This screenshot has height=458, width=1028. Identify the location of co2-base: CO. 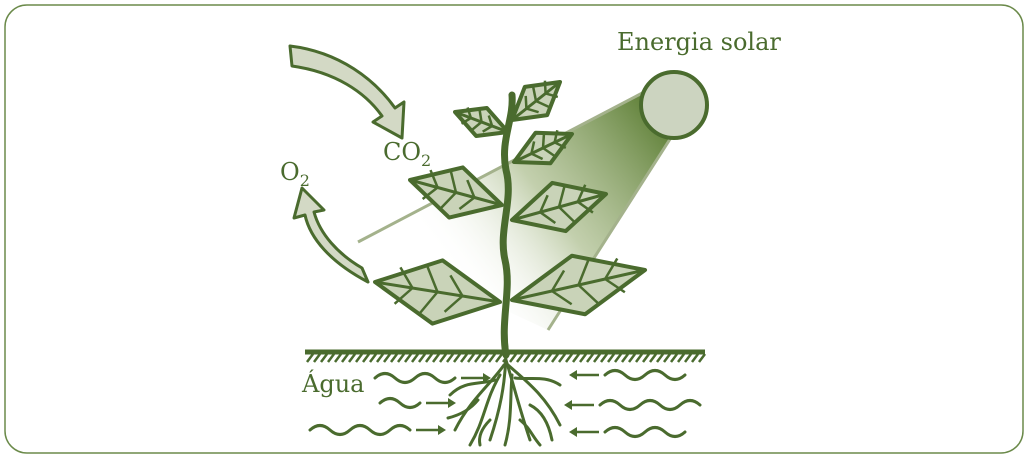
(402, 152).